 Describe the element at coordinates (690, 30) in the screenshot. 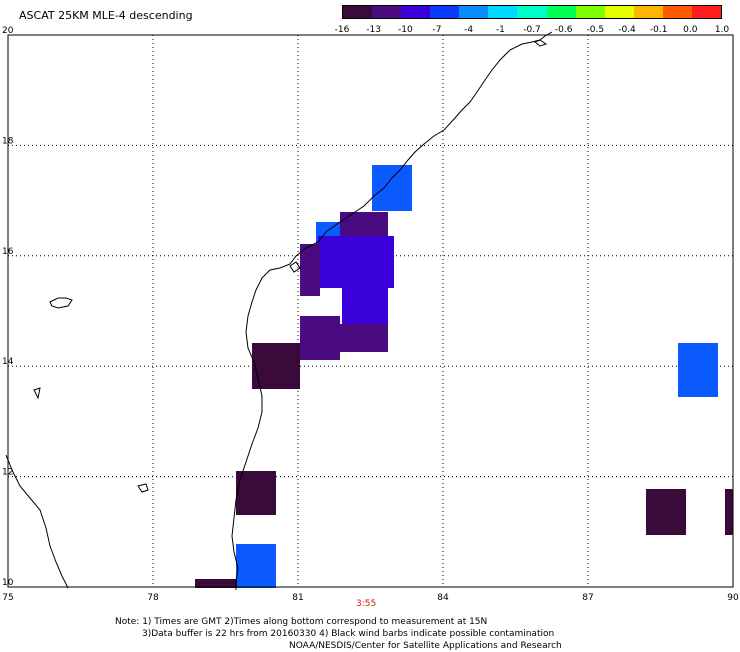

I see `colorbar-label: 0.0` at that location.